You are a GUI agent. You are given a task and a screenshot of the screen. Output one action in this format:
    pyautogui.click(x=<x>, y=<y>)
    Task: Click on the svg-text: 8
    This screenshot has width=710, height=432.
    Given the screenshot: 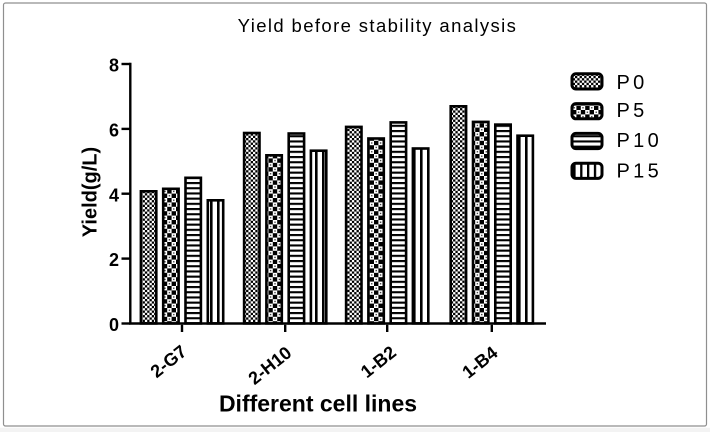 What is the action you would take?
    pyautogui.click(x=114, y=66)
    